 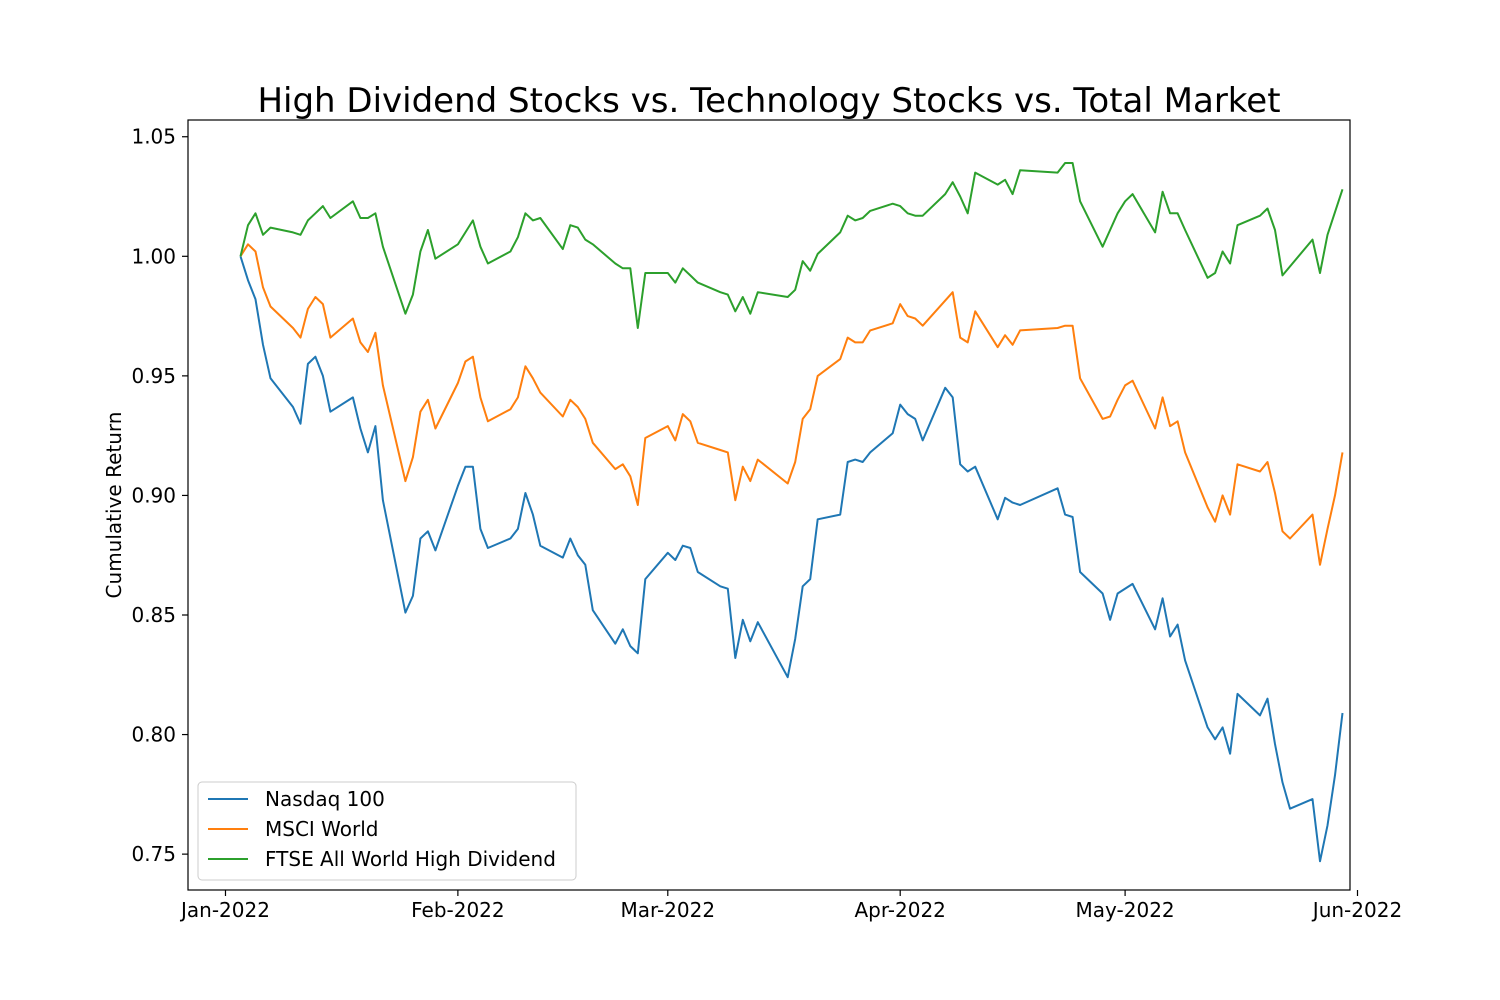 I want to click on y-tick-label: 0.80, so click(x=153, y=735).